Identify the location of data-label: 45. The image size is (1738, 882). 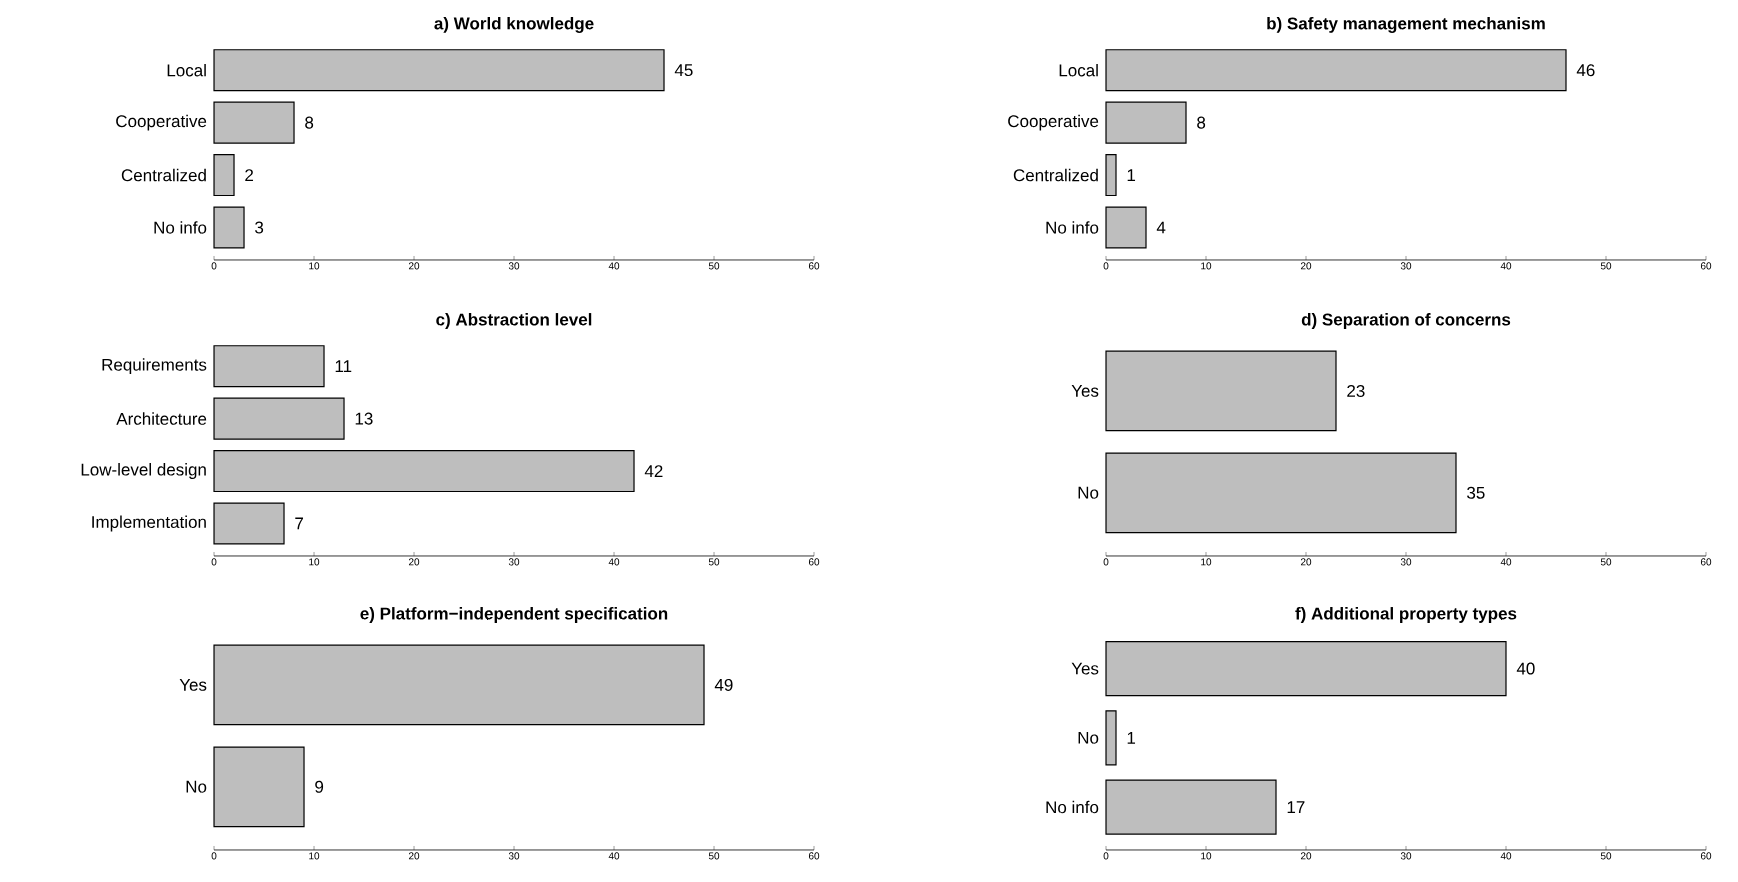
(683, 70).